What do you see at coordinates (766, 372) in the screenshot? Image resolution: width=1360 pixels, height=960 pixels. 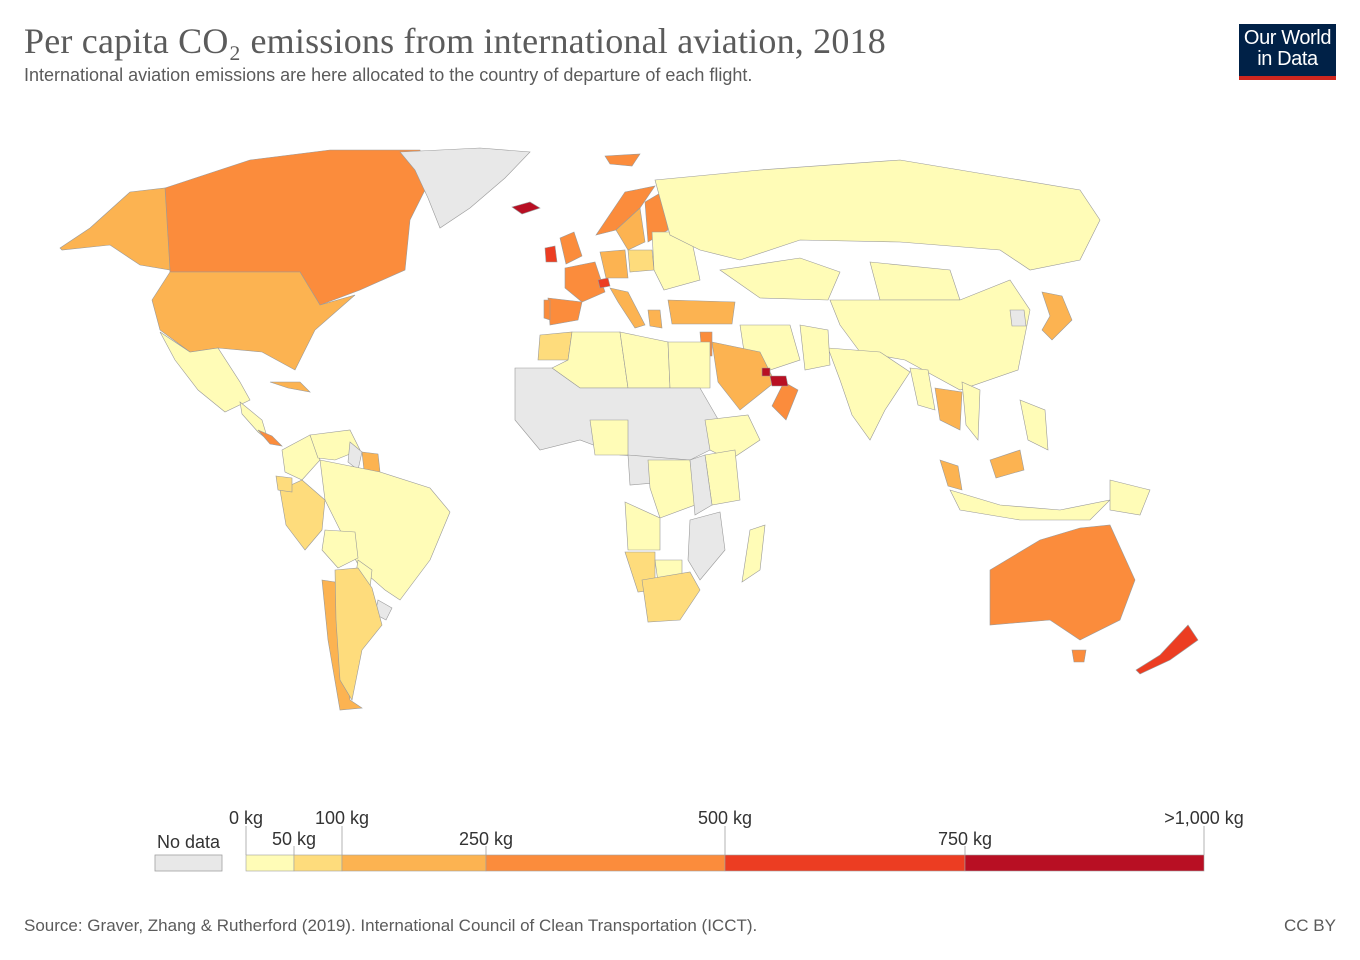 I see `country-qatar: Qatar` at bounding box center [766, 372].